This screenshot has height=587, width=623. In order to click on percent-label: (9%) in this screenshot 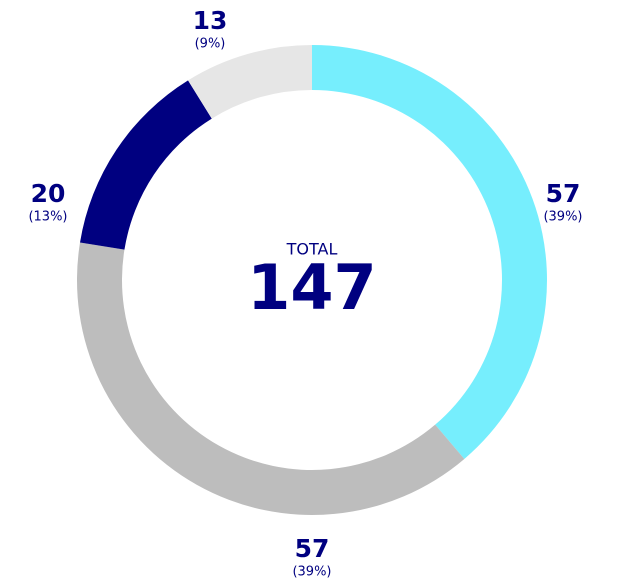, I will do `click(210, 44)`.